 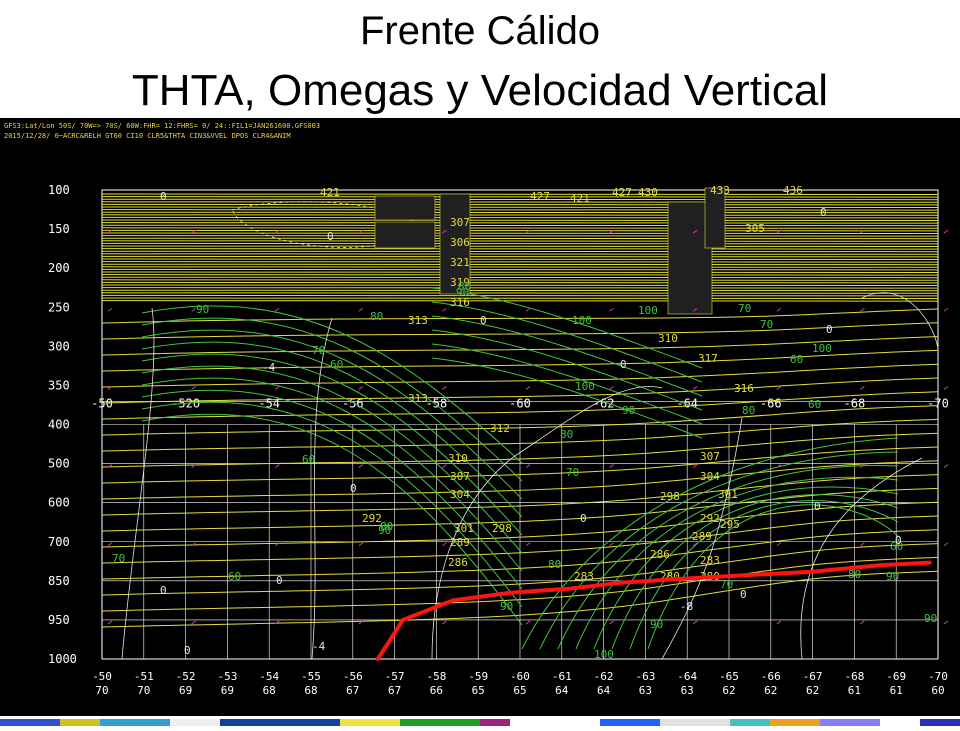 I want to click on title-line-1: Frente Cálido, so click(x=480, y=31).